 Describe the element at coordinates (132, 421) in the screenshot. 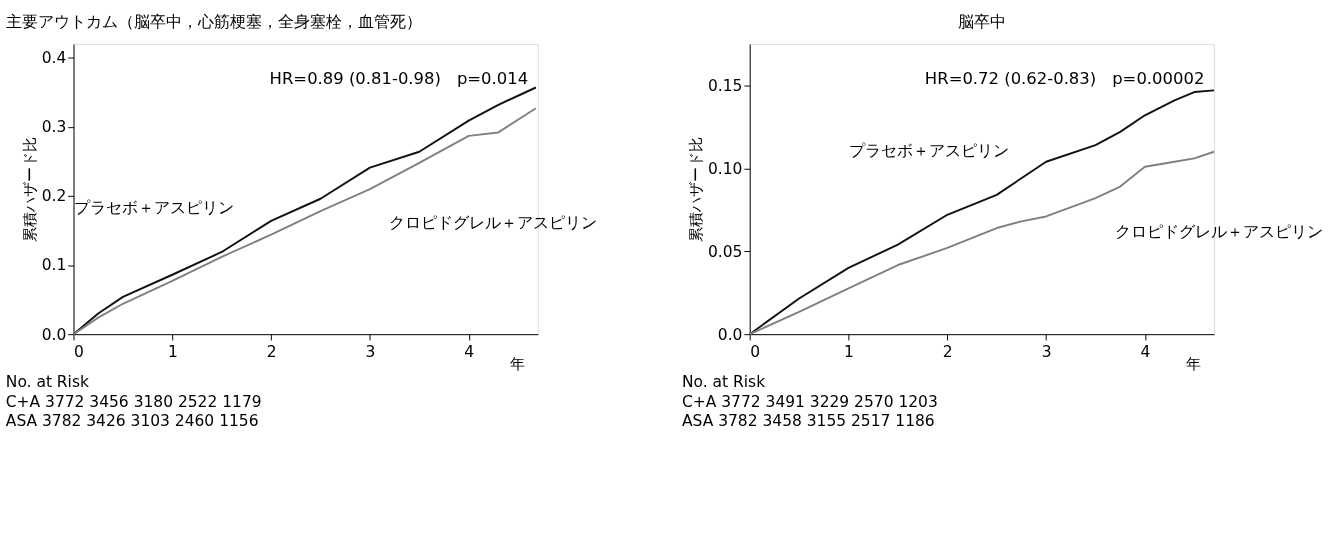

I see `text: ASA 3782 3426 3103 2460 1156` at that location.